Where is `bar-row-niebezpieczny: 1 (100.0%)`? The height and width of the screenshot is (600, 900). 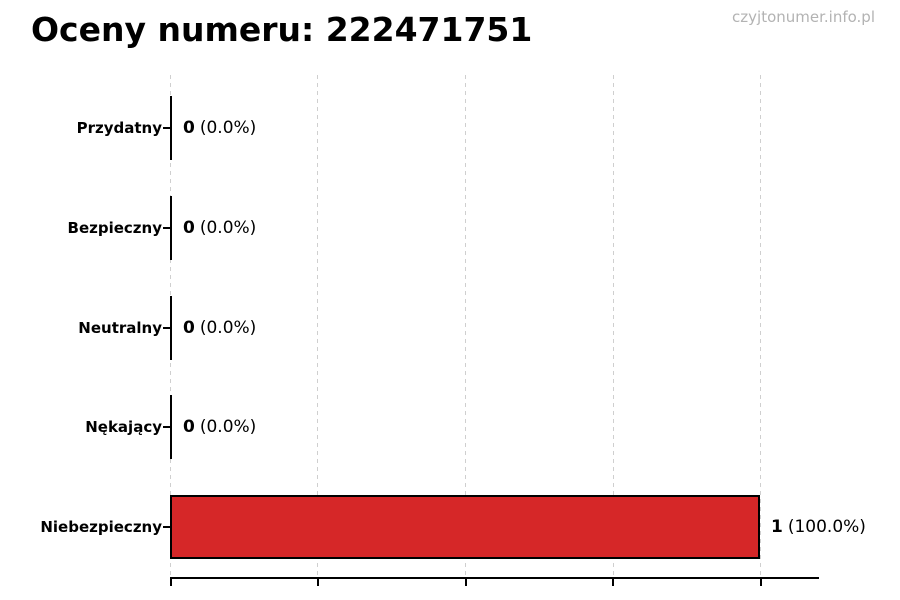 bar-row-niebezpieczny: 1 (100.0%) is located at coordinates (518, 527).